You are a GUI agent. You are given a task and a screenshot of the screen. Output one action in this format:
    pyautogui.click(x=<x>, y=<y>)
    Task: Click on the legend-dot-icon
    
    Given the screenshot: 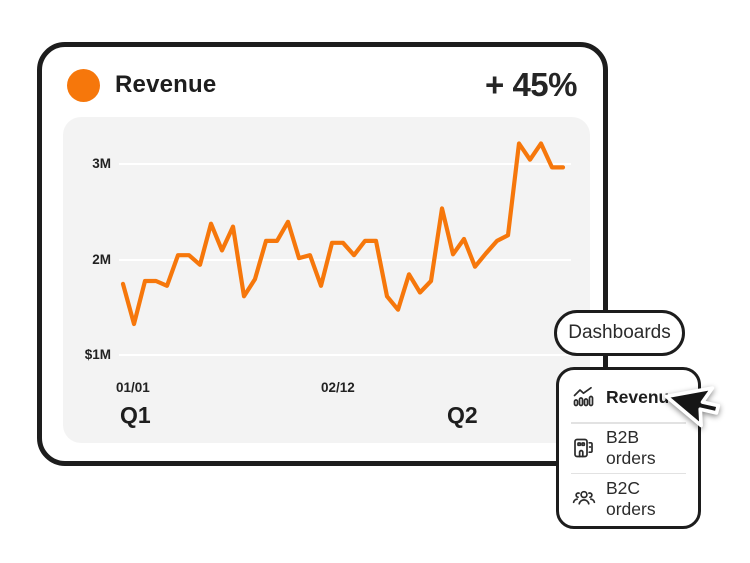 What is the action you would take?
    pyautogui.click(x=83, y=85)
    